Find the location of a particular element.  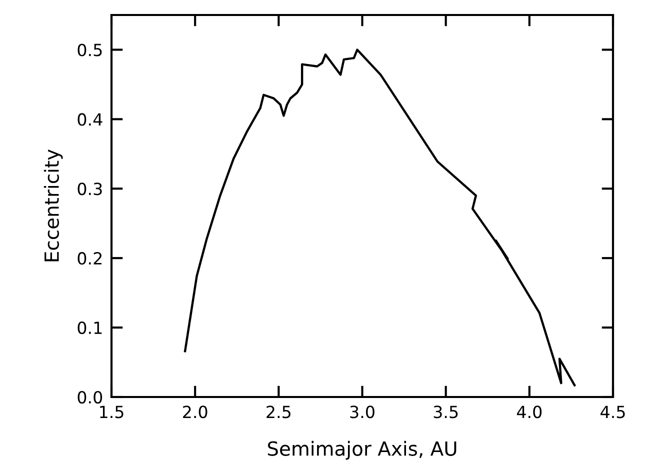

y-tick-label: 0.2 is located at coordinates (90, 258).